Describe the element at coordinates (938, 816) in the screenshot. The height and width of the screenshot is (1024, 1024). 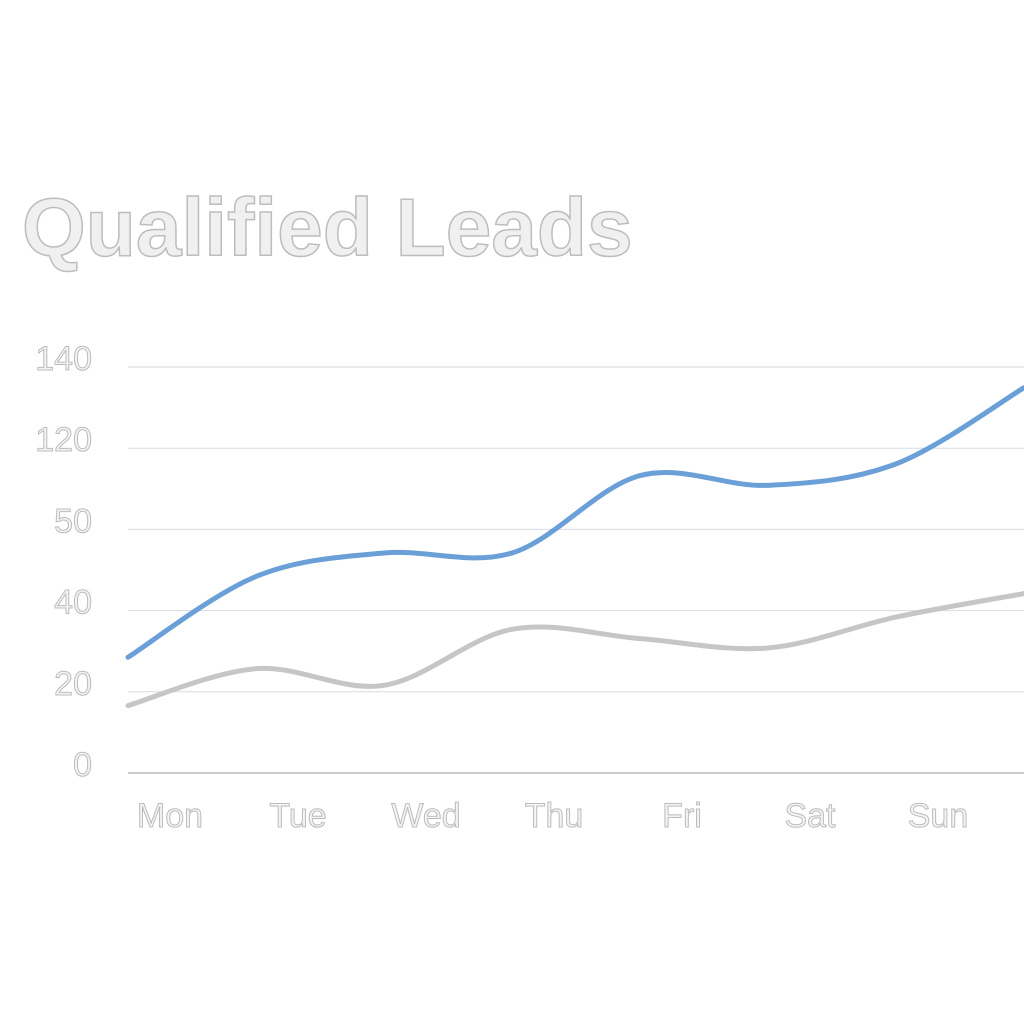
I see `x-tick-label: Sun` at that location.